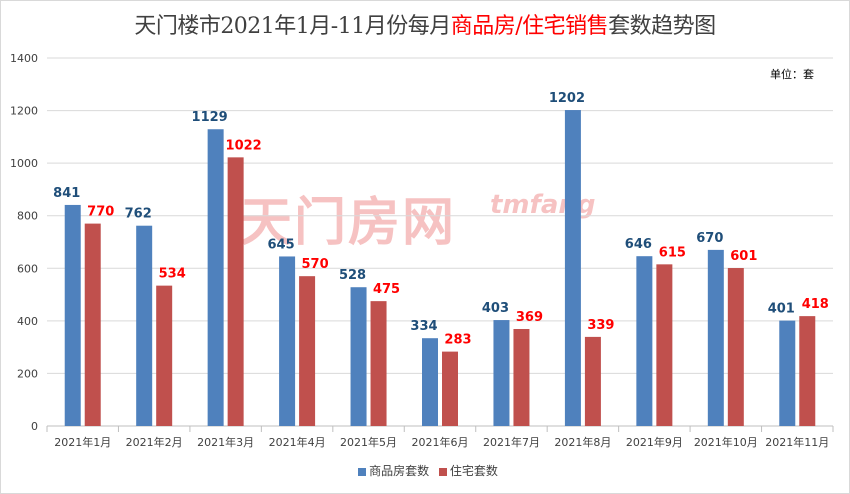  Describe the element at coordinates (24, 58) in the screenshot. I see `y-tick-label: 1400` at that location.